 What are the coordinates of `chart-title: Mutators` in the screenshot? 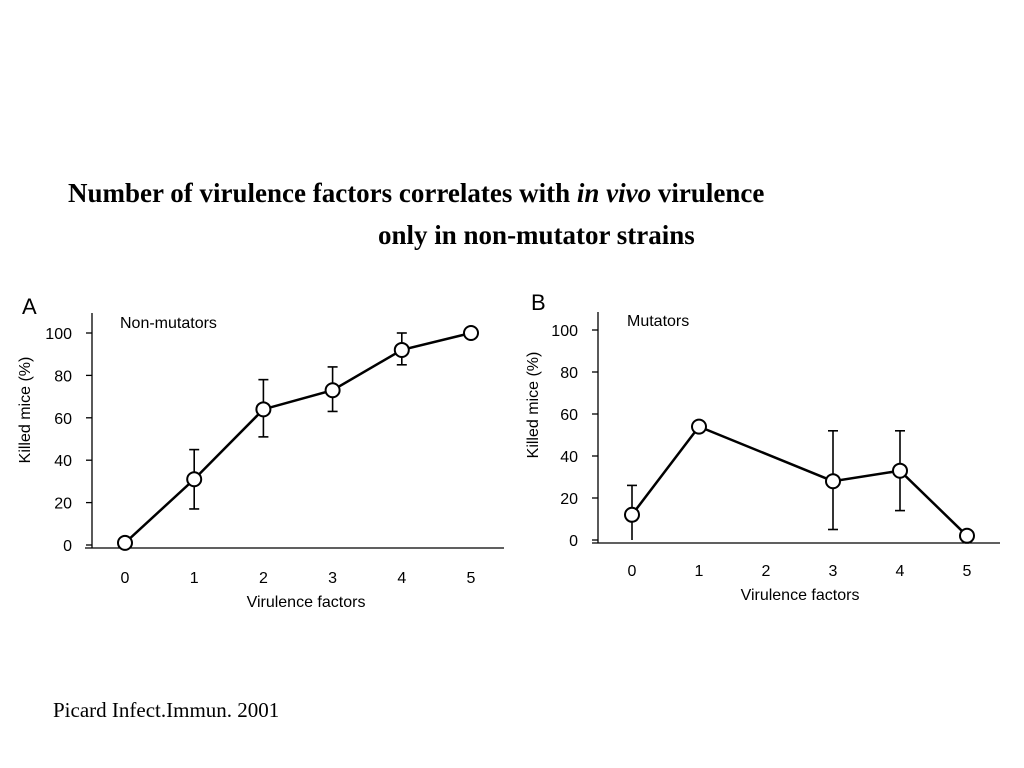 It's located at (658, 321).